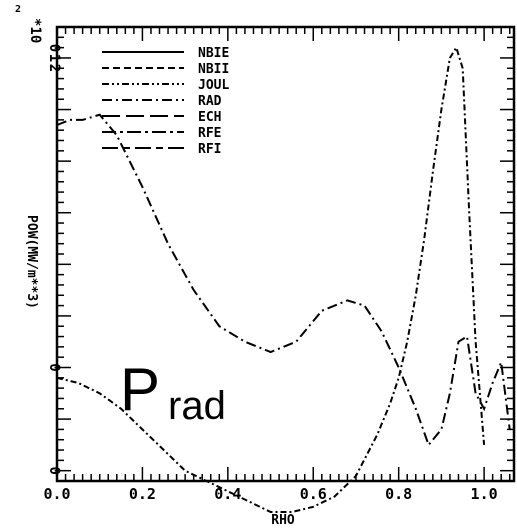 The height and width of the screenshot is (529, 517). Describe the element at coordinates (213, 85) in the screenshot. I see `legend-label-joul: JOUL` at that location.